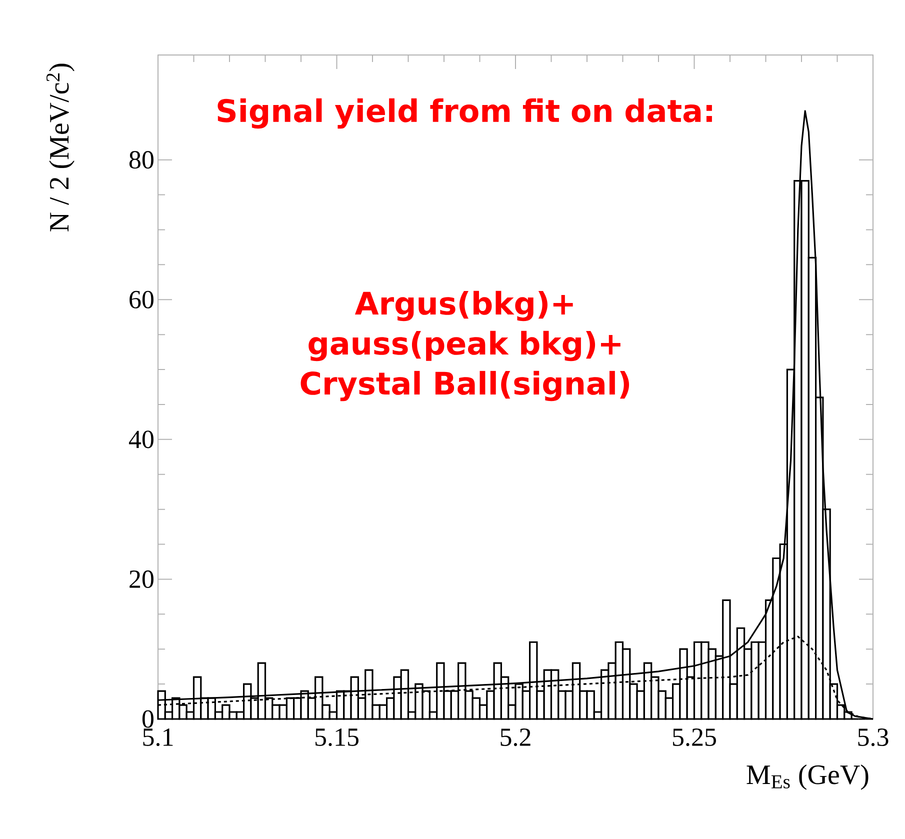  What do you see at coordinates (465, 113) in the screenshot?
I see `annotation: Signal yield from fit on data:` at bounding box center [465, 113].